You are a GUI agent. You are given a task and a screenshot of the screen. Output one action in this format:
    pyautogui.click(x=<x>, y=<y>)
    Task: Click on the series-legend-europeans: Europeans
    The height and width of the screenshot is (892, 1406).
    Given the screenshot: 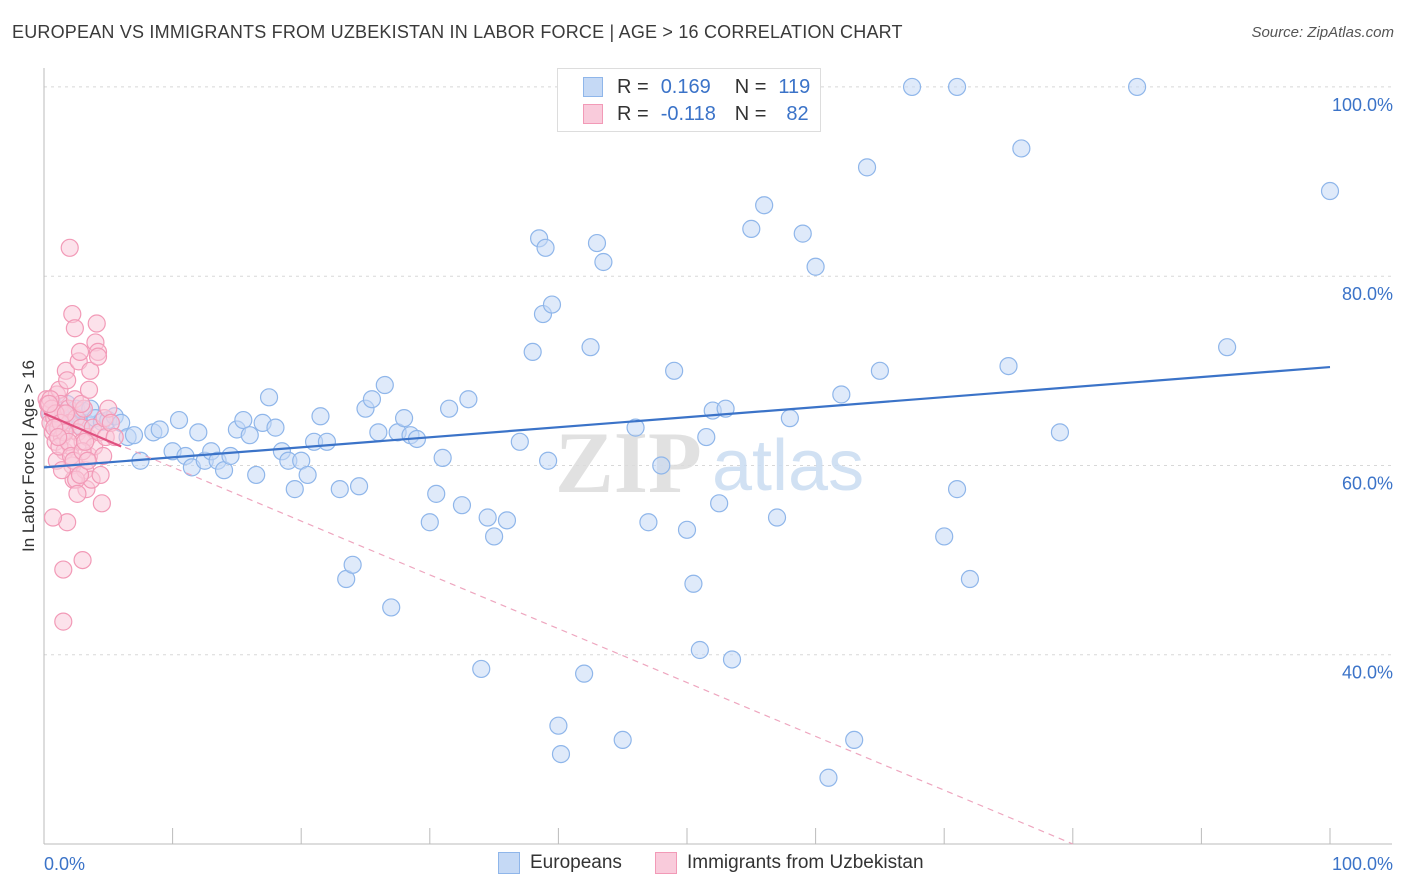 What is the action you would take?
    pyautogui.click(x=560, y=863)
    